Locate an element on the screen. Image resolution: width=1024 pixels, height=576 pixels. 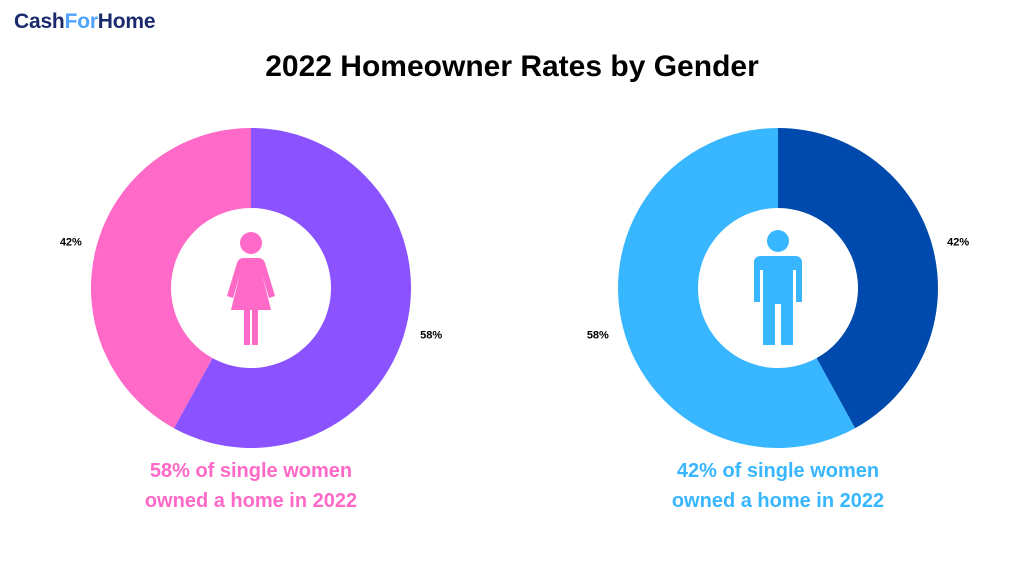
logo-text-for: For is located at coordinates (81, 21).